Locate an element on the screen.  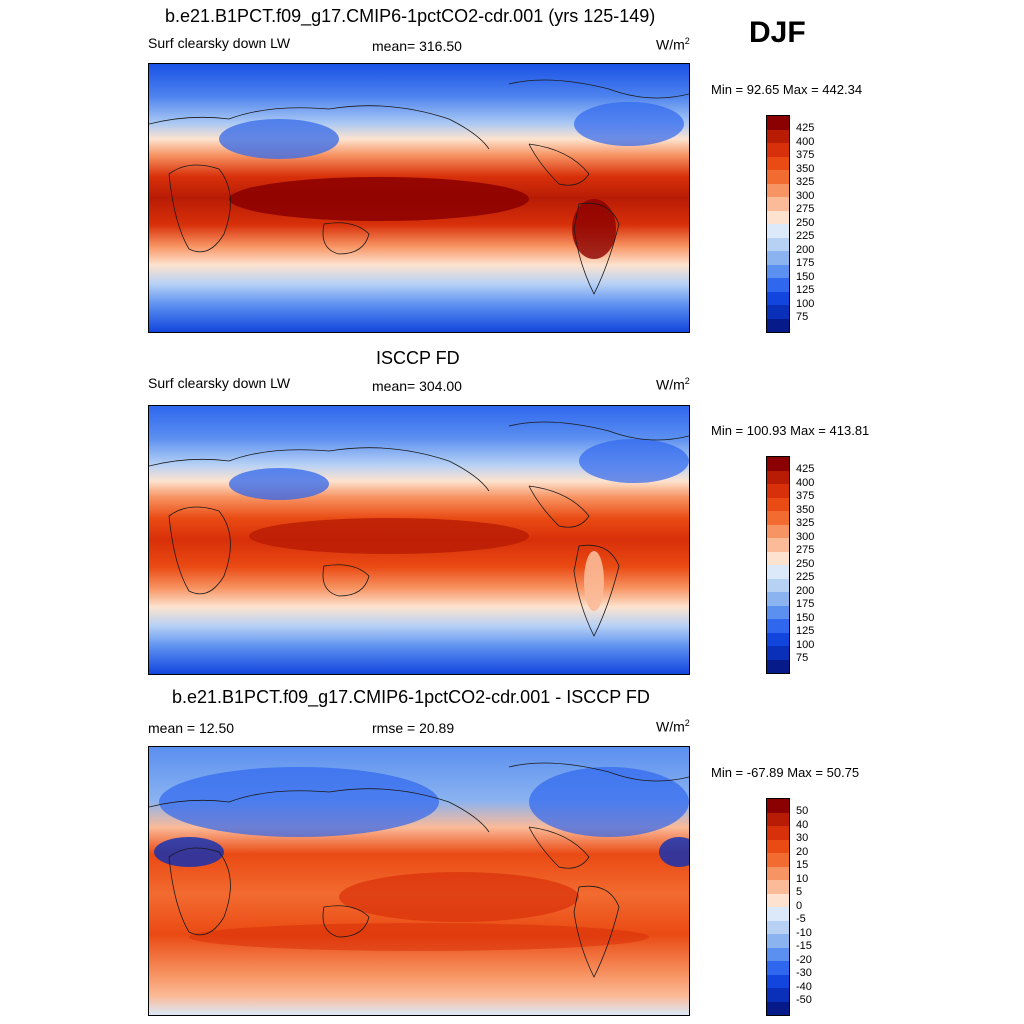
panel2-tick: 275 is located at coordinates (805, 550).